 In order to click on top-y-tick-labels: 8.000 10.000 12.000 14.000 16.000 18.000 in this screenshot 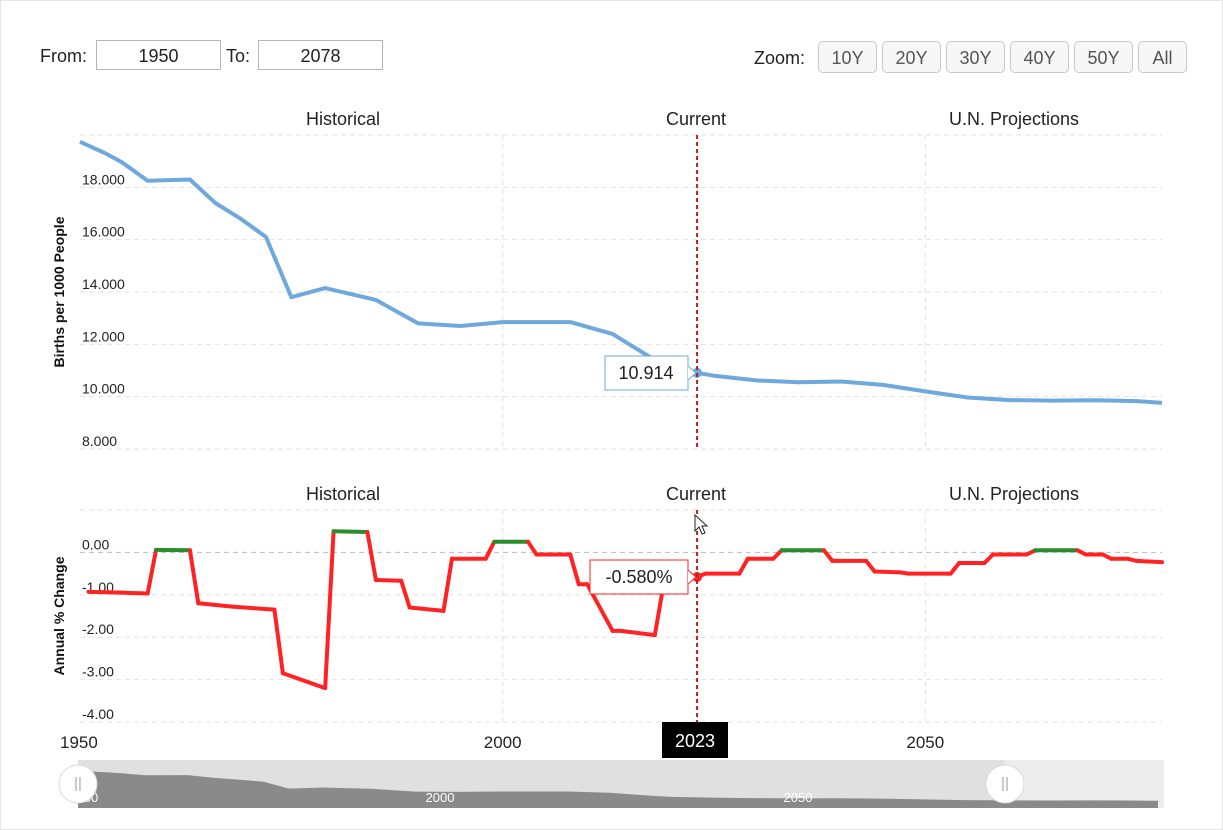, I will do `click(103, 310)`.